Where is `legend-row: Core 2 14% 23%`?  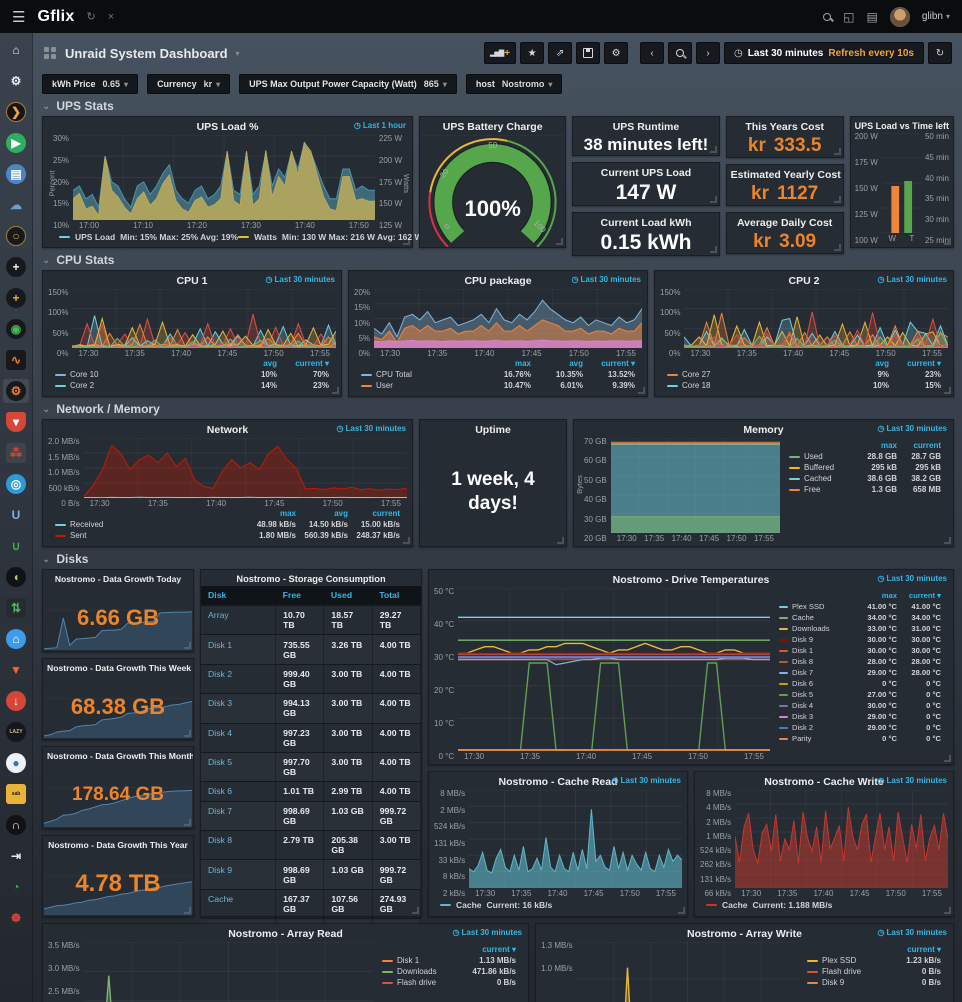 legend-row: Core 2 14% 23% is located at coordinates (192, 385).